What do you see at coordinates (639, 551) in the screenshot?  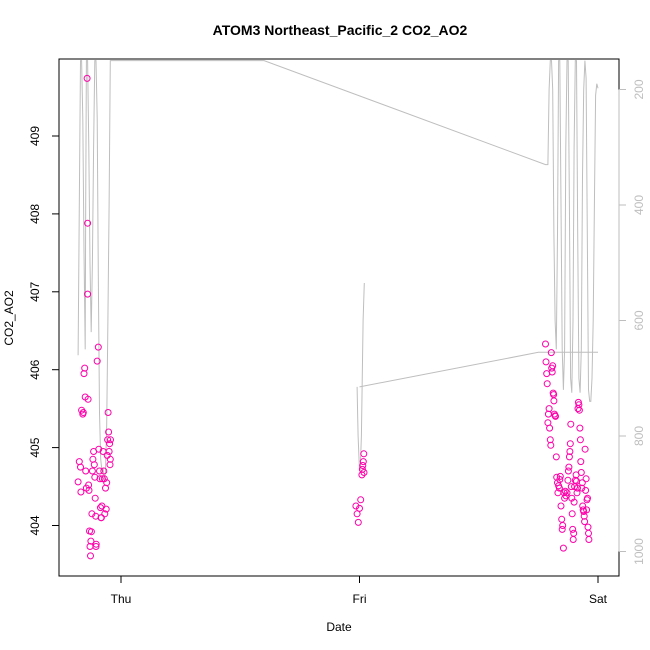 I see `y2-tick-label: 1000` at bounding box center [639, 551].